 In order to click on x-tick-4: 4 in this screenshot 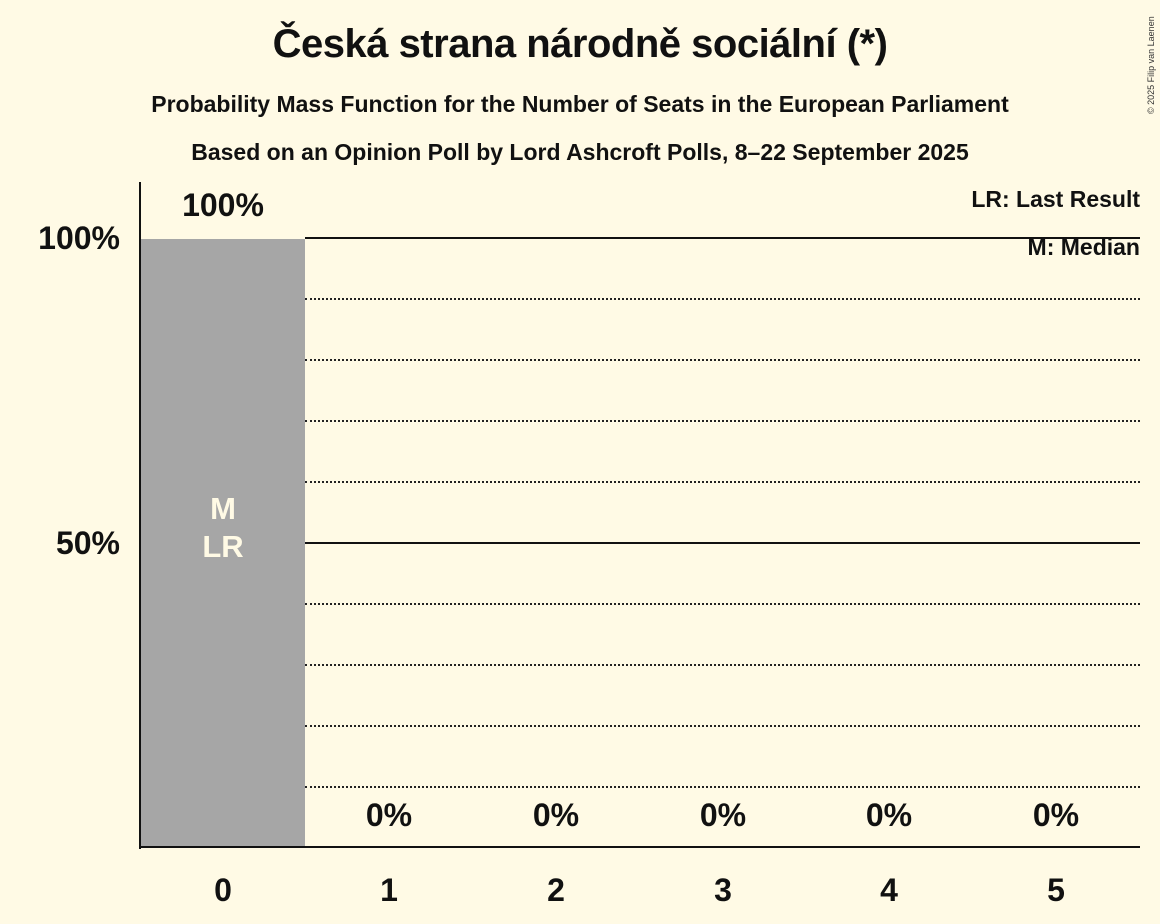, I will do `click(889, 890)`.